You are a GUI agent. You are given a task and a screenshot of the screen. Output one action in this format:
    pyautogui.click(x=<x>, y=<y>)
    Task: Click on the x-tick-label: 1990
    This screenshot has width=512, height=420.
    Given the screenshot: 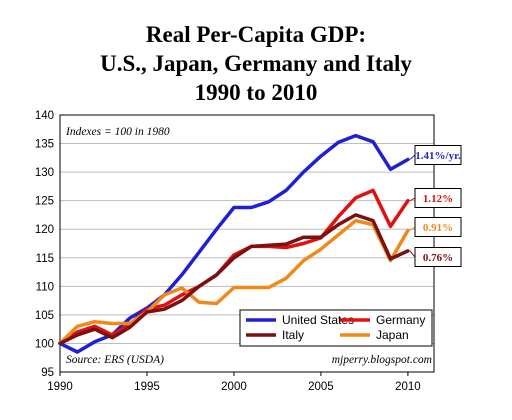 What is the action you would take?
    pyautogui.click(x=60, y=387)
    